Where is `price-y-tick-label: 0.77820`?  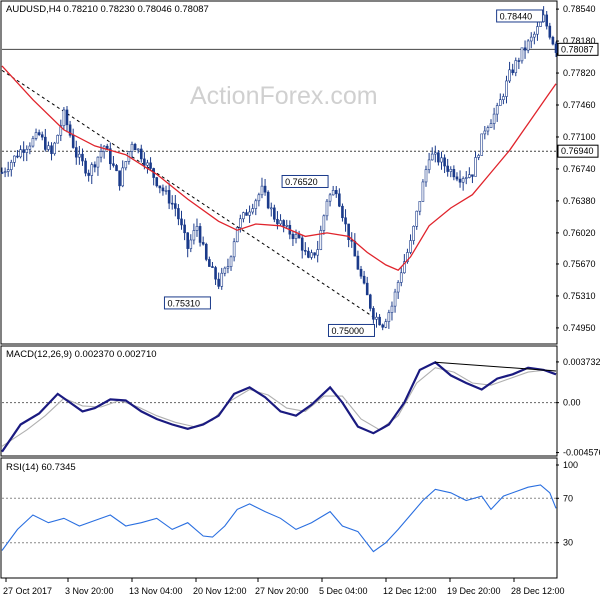
price-y-tick-label: 0.77820 is located at coordinates (579, 73).